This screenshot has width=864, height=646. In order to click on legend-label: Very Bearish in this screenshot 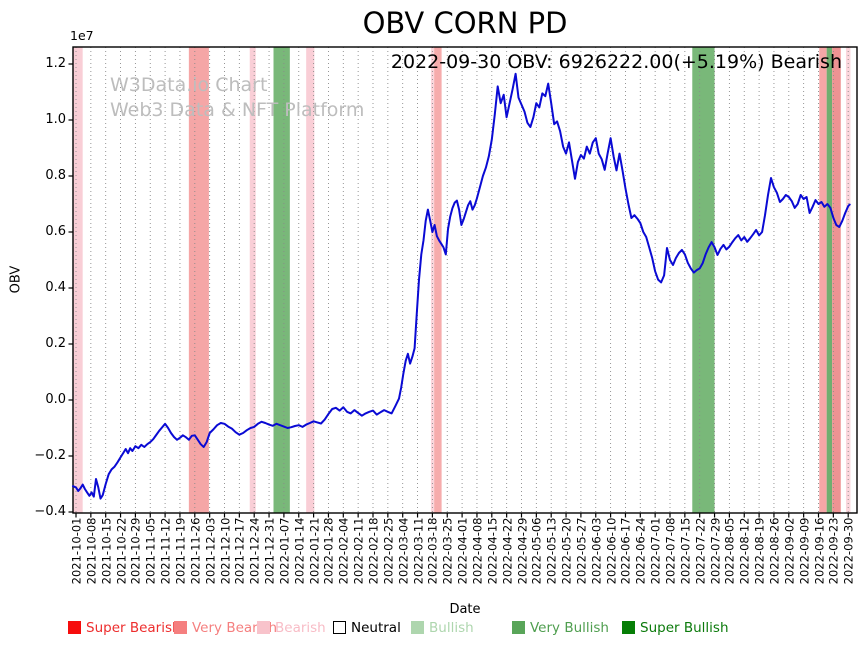, I will do `click(235, 628)`.